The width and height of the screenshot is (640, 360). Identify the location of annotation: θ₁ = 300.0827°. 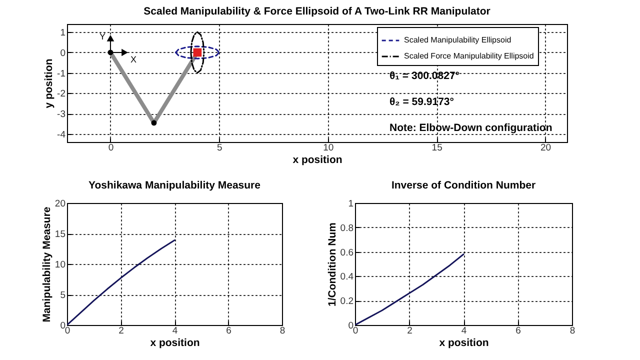
(425, 76).